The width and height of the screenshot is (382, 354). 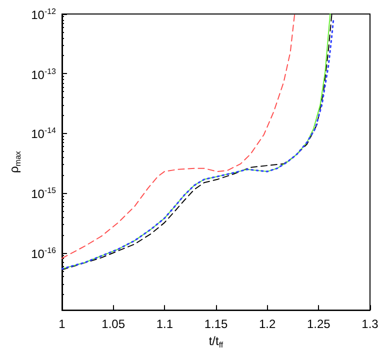 I want to click on x-tick-label: 1.15, so click(x=216, y=324).